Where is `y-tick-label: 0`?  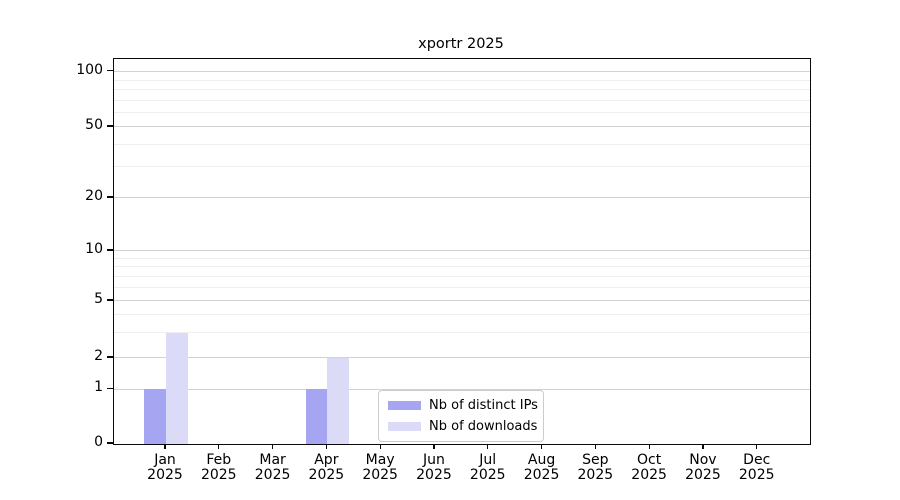
y-tick-label: 0 is located at coordinates (98, 442).